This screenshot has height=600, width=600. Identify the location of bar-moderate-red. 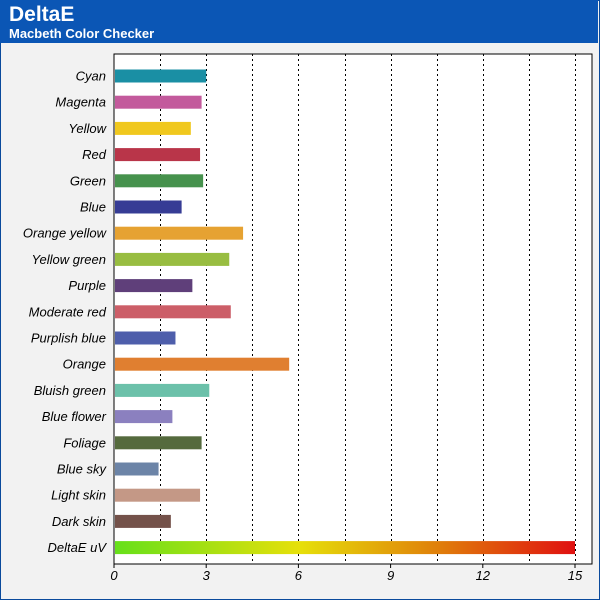
(173, 312).